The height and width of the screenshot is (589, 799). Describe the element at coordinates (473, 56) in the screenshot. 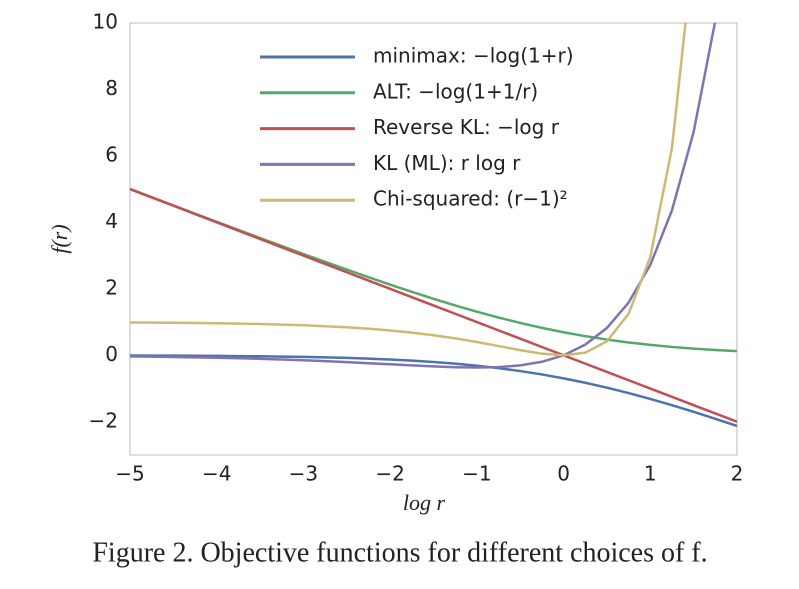

I see `legend-label: minimax: −log(1+r)` at that location.